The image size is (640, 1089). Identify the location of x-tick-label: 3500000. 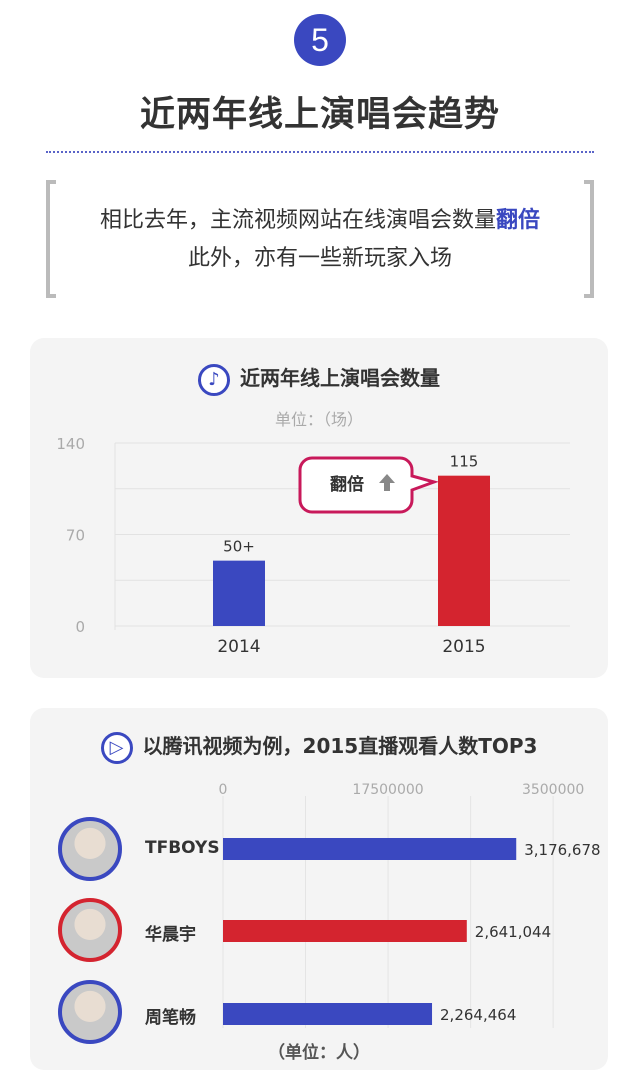
(553, 790).